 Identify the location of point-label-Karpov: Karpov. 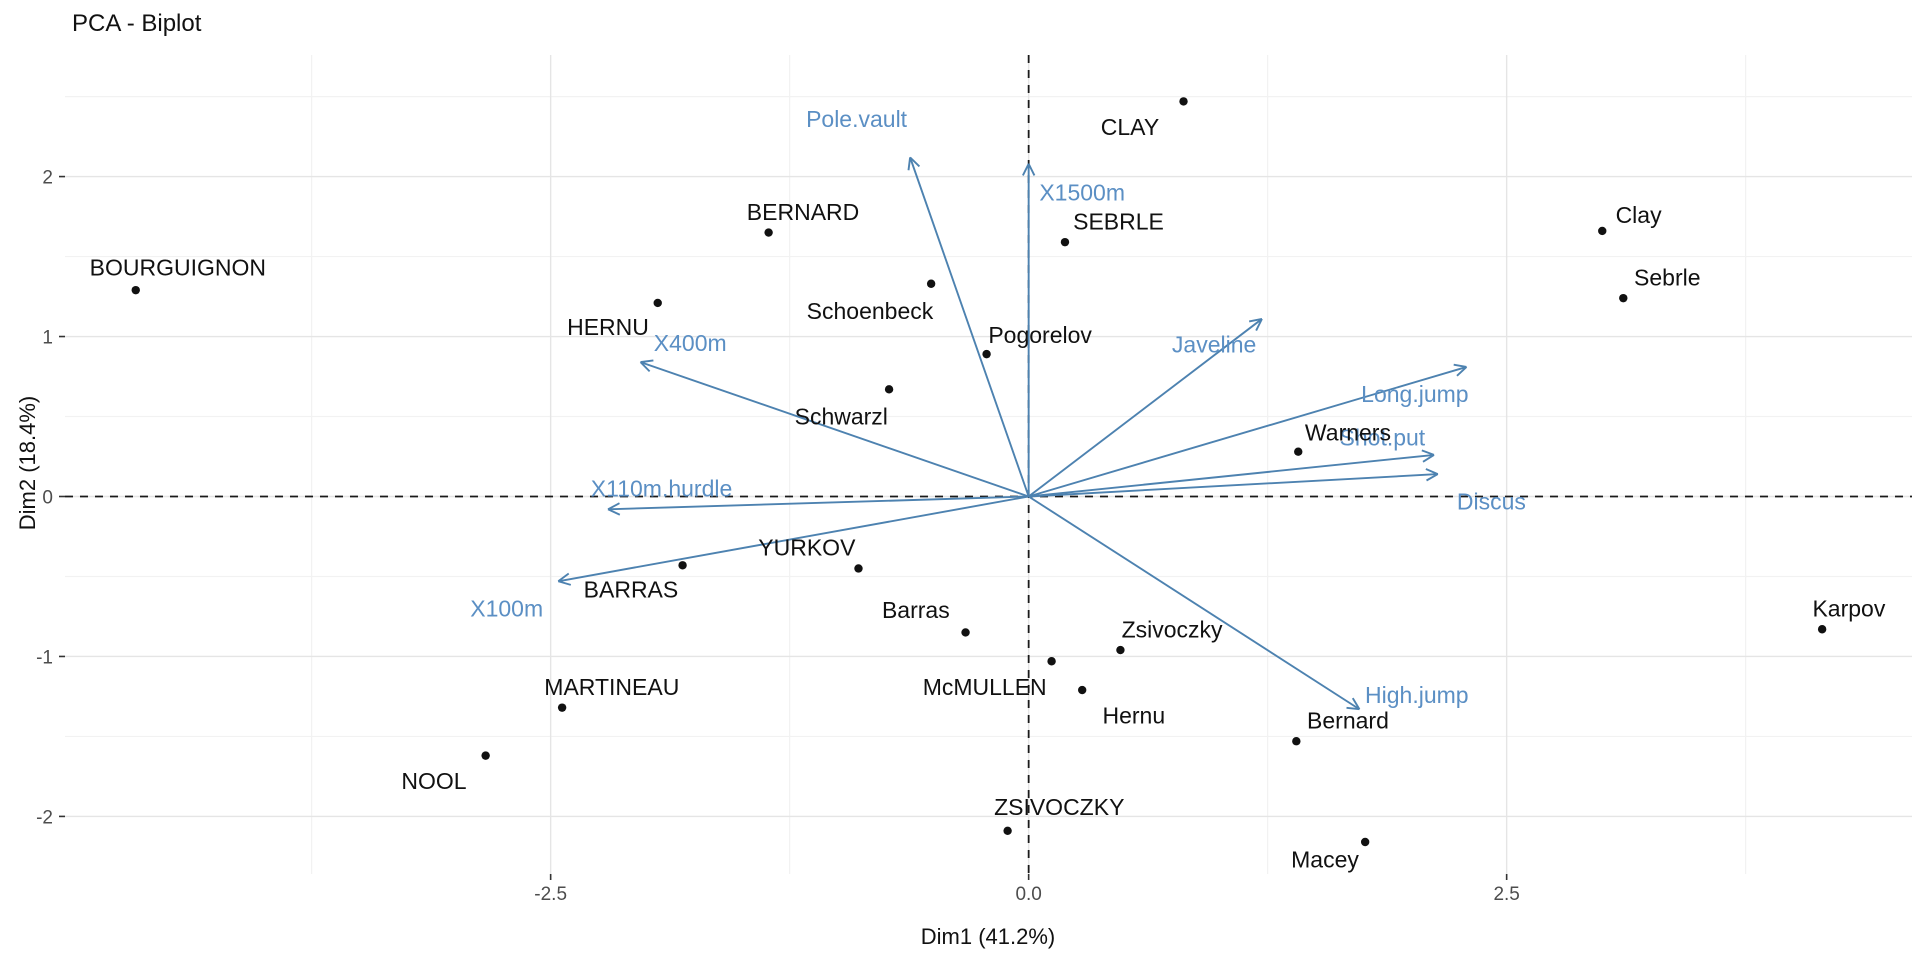
(1848, 608).